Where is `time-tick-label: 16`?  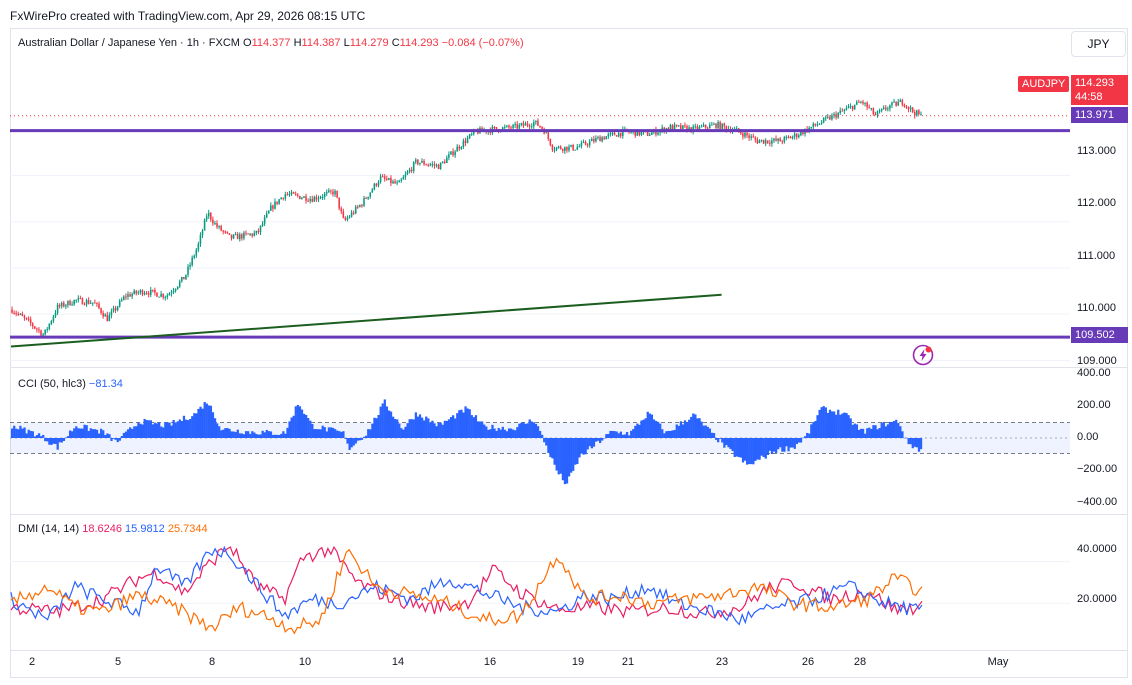
time-tick-label: 16 is located at coordinates (490, 662).